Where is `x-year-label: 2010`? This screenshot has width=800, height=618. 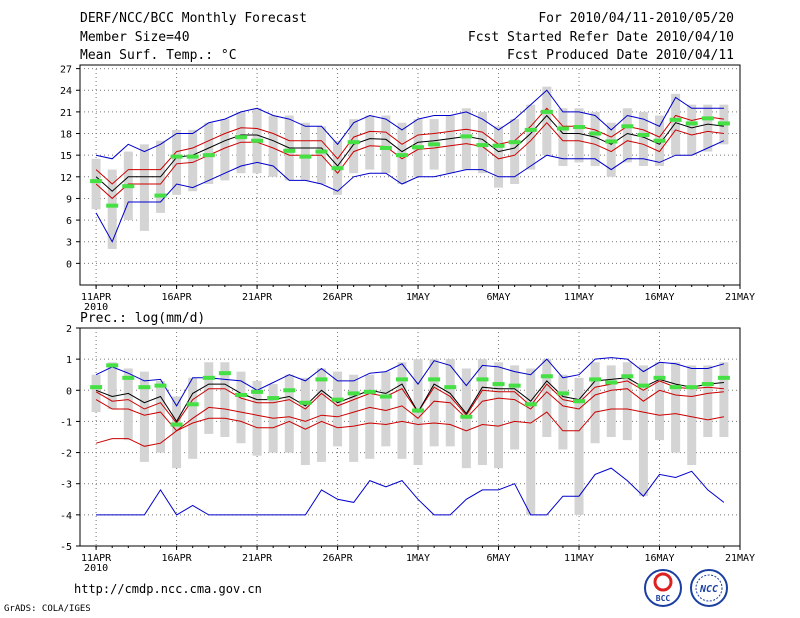 x-year-label: 2010 is located at coordinates (96, 568).